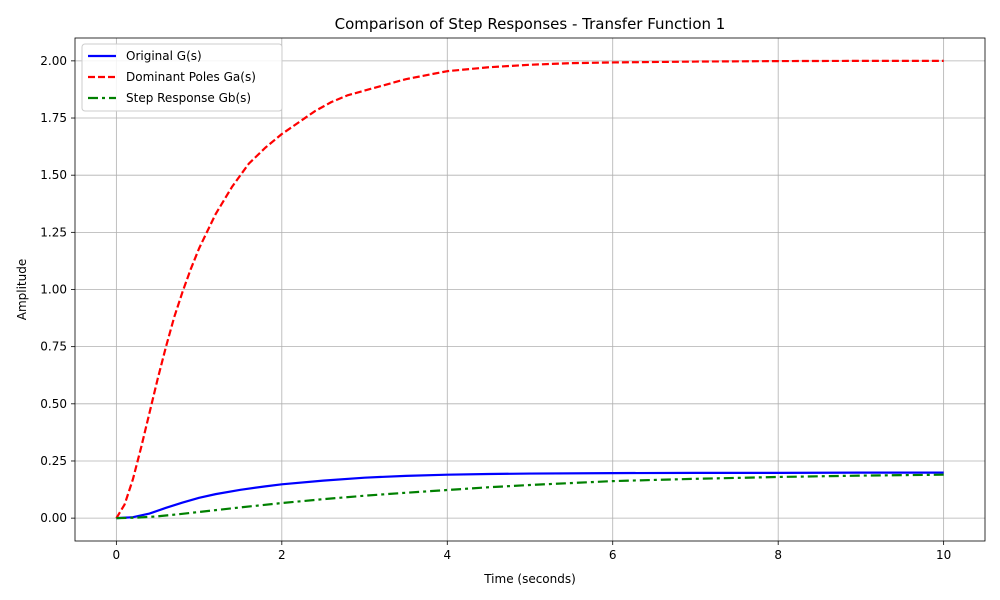 The image size is (1000, 600). Describe the element at coordinates (164, 56) in the screenshot. I see `legend-label: Original G(s)` at that location.